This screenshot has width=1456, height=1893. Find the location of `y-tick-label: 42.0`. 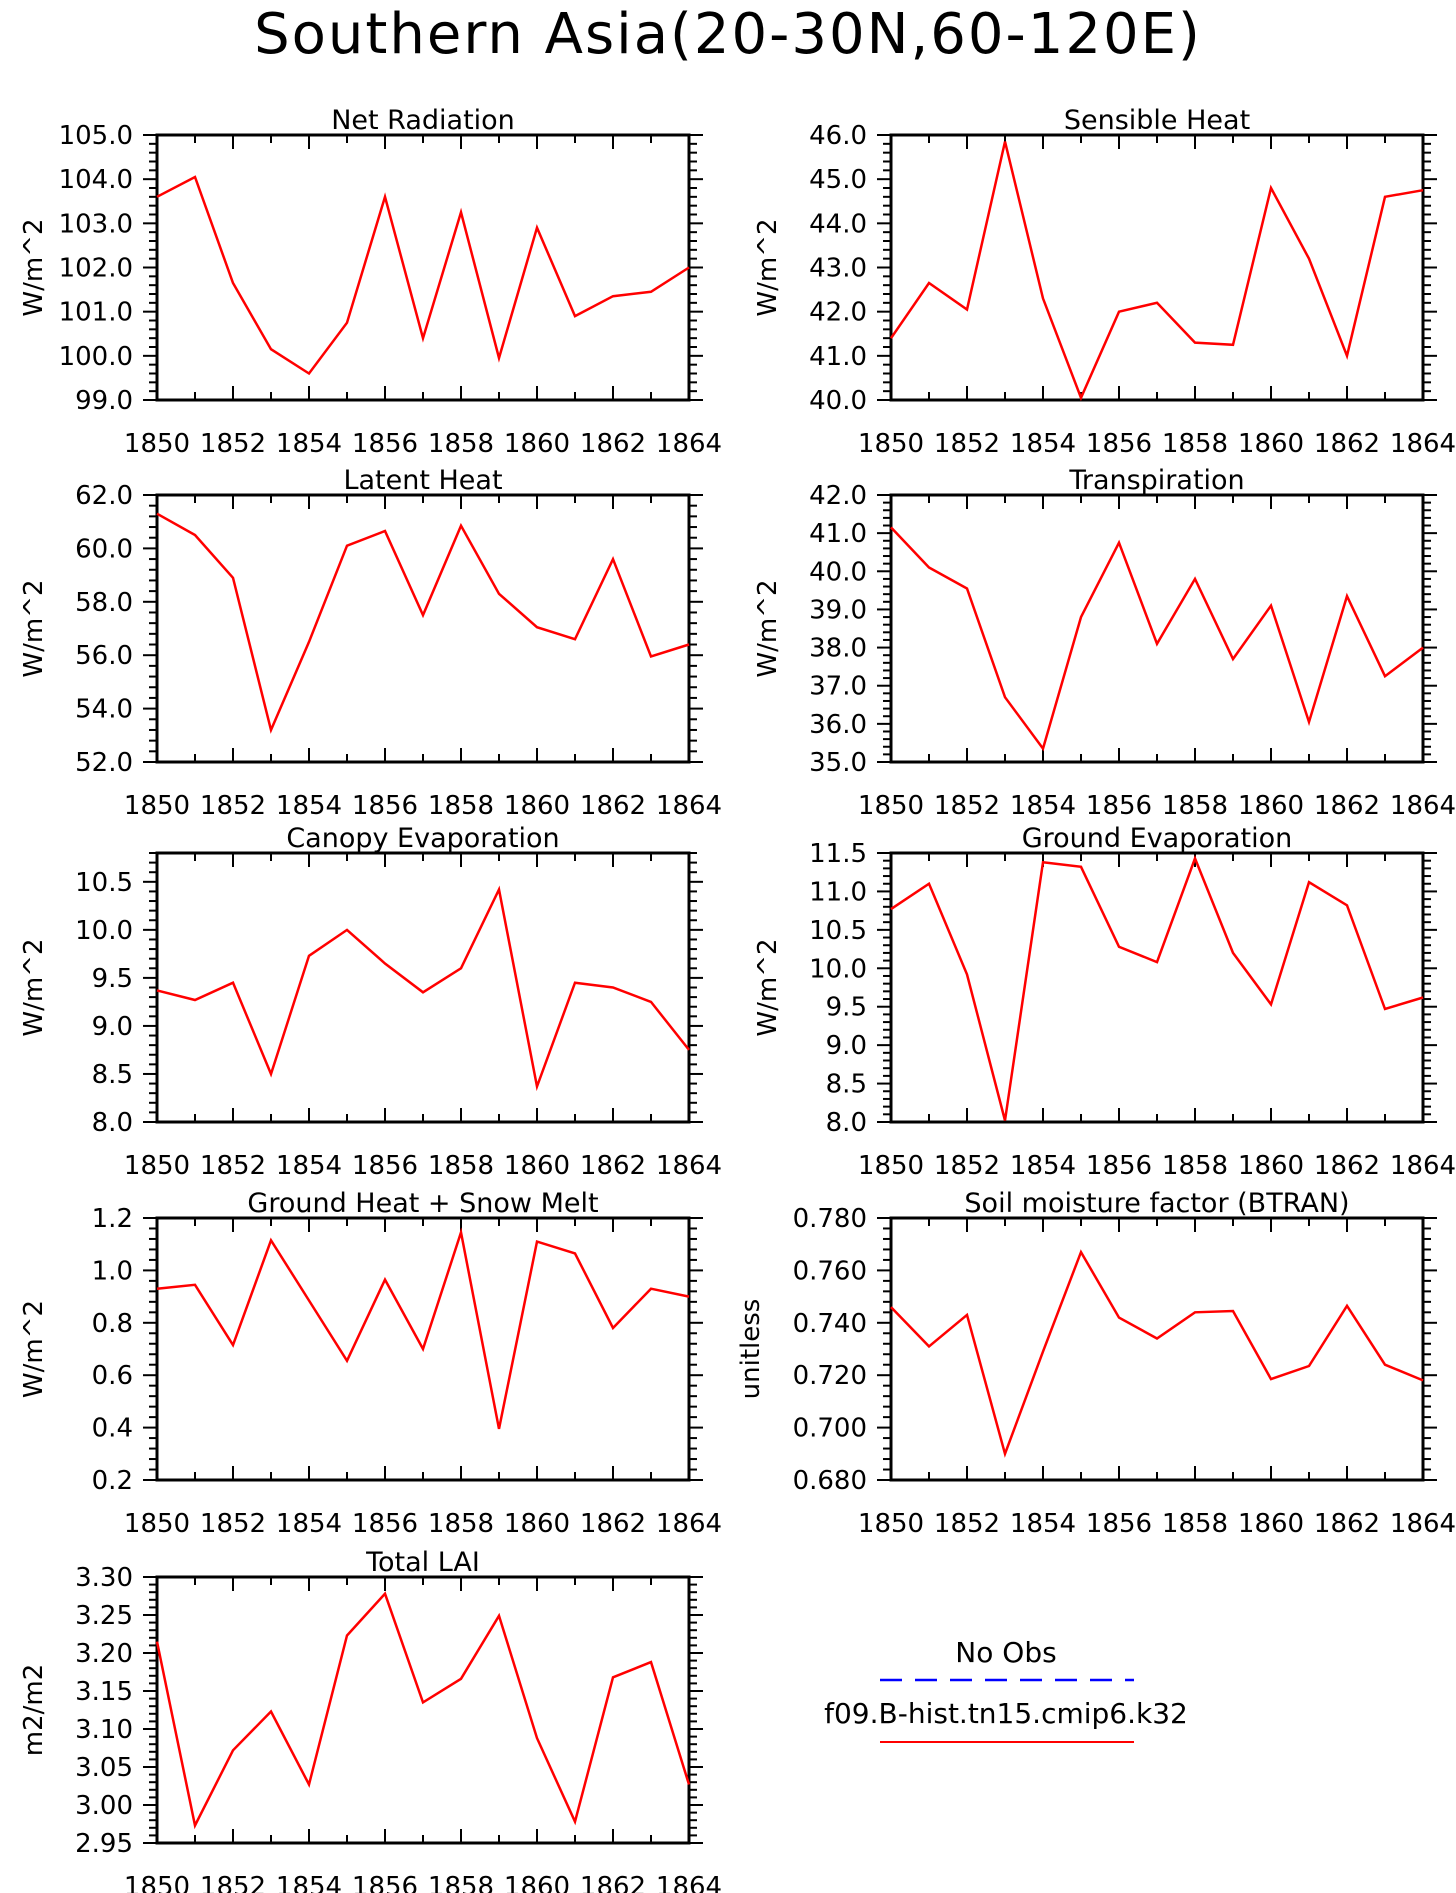

y-tick-label: 42.0 is located at coordinates (838, 496).